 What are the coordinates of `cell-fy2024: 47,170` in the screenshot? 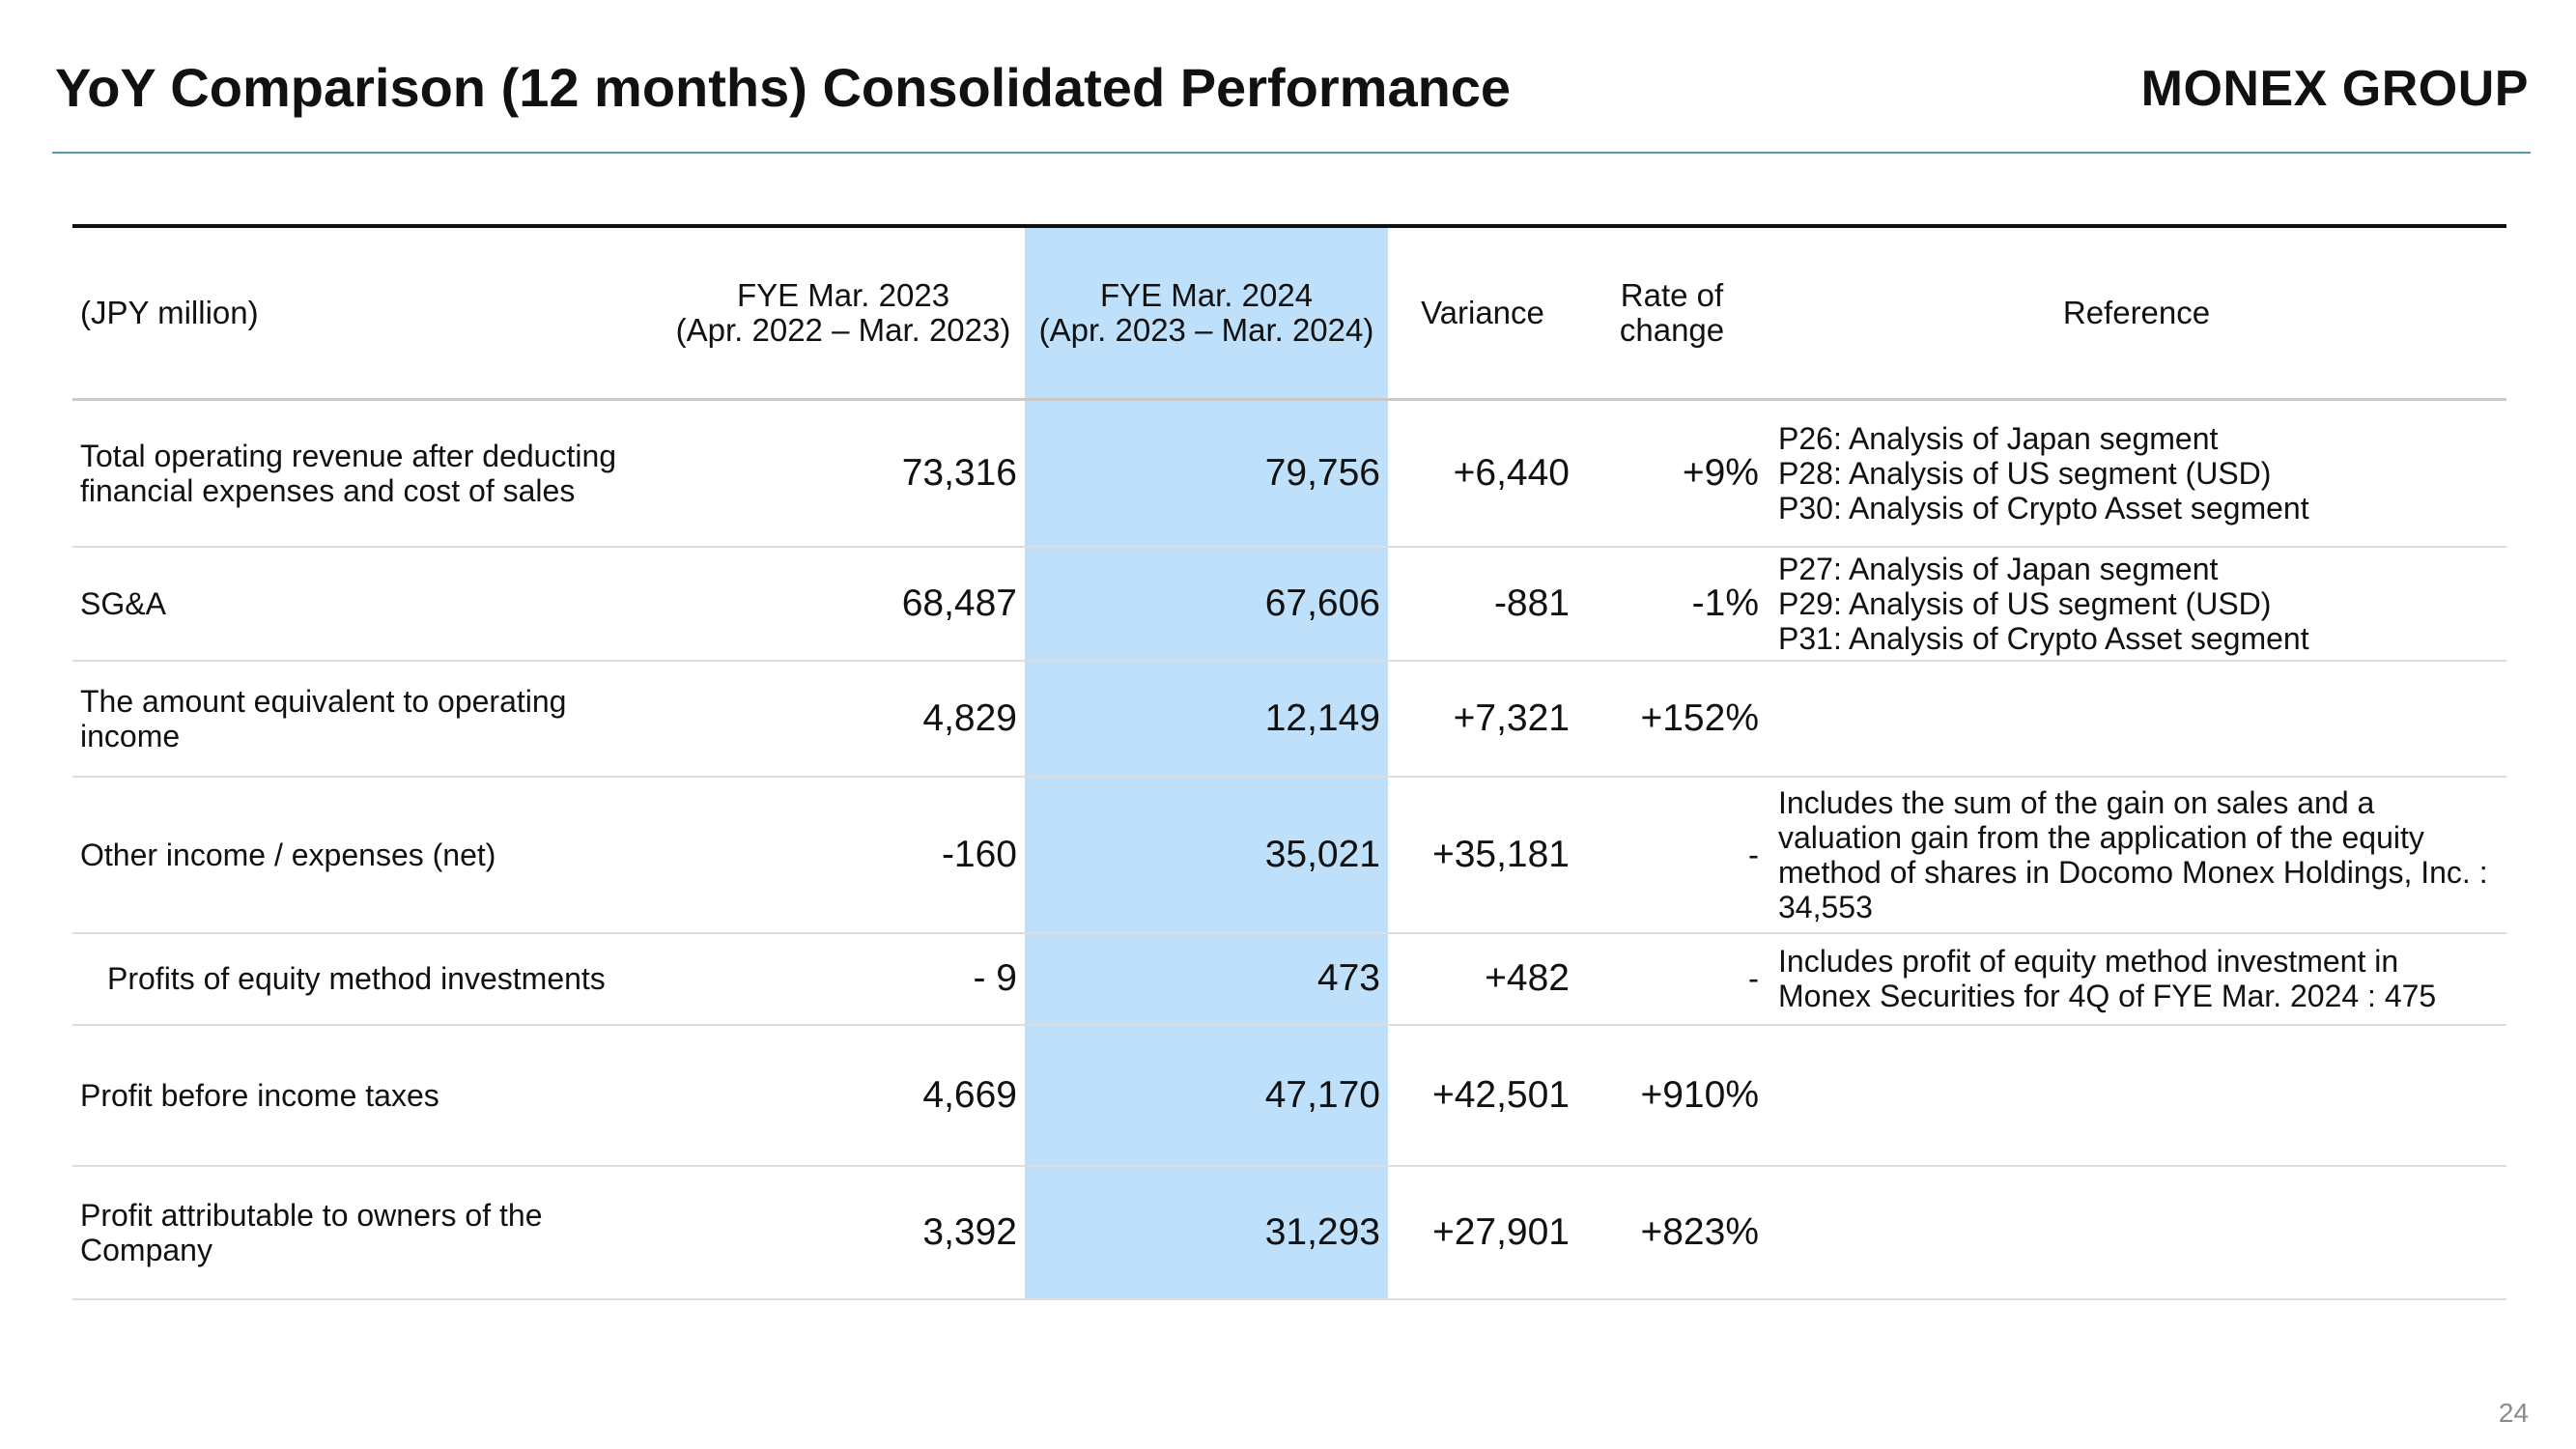 It's located at (1206, 1095).